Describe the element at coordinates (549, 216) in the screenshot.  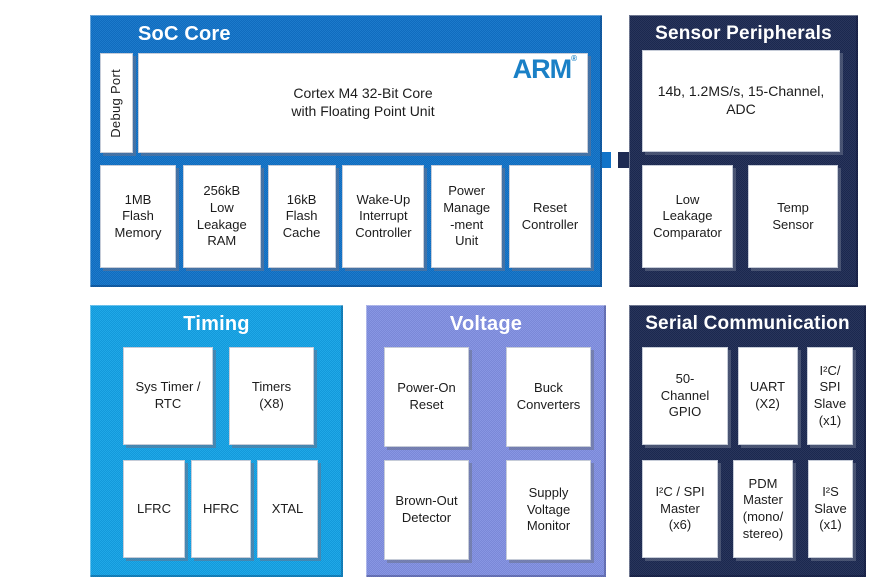
I see `box-reset-controller: Reset Controller` at that location.